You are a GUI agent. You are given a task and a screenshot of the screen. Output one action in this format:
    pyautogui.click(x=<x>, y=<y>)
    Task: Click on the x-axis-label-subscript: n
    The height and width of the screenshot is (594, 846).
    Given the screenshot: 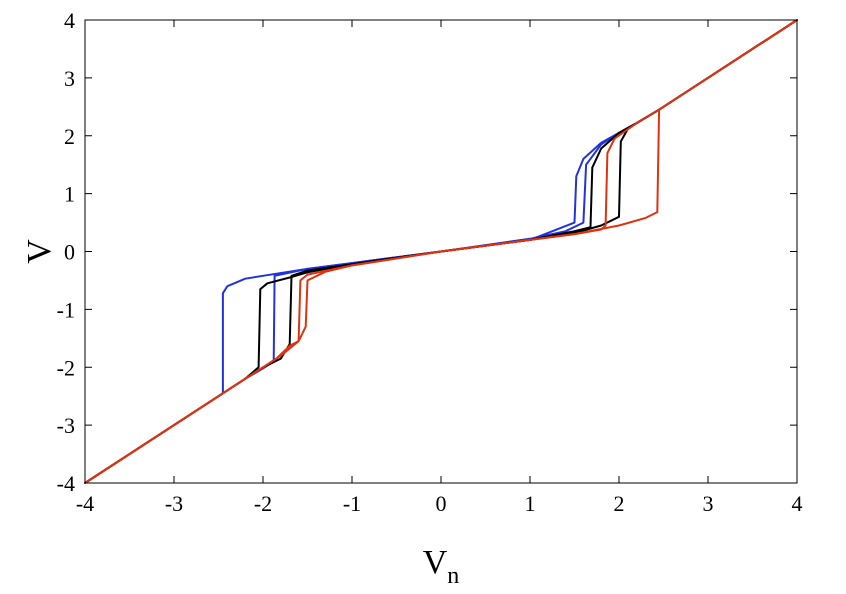 What is the action you would take?
    pyautogui.click(x=453, y=576)
    